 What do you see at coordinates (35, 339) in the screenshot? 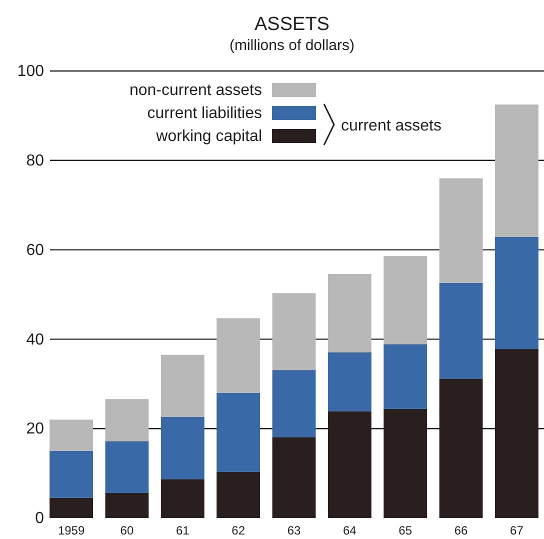
I see `y-tick-label: 40` at bounding box center [35, 339].